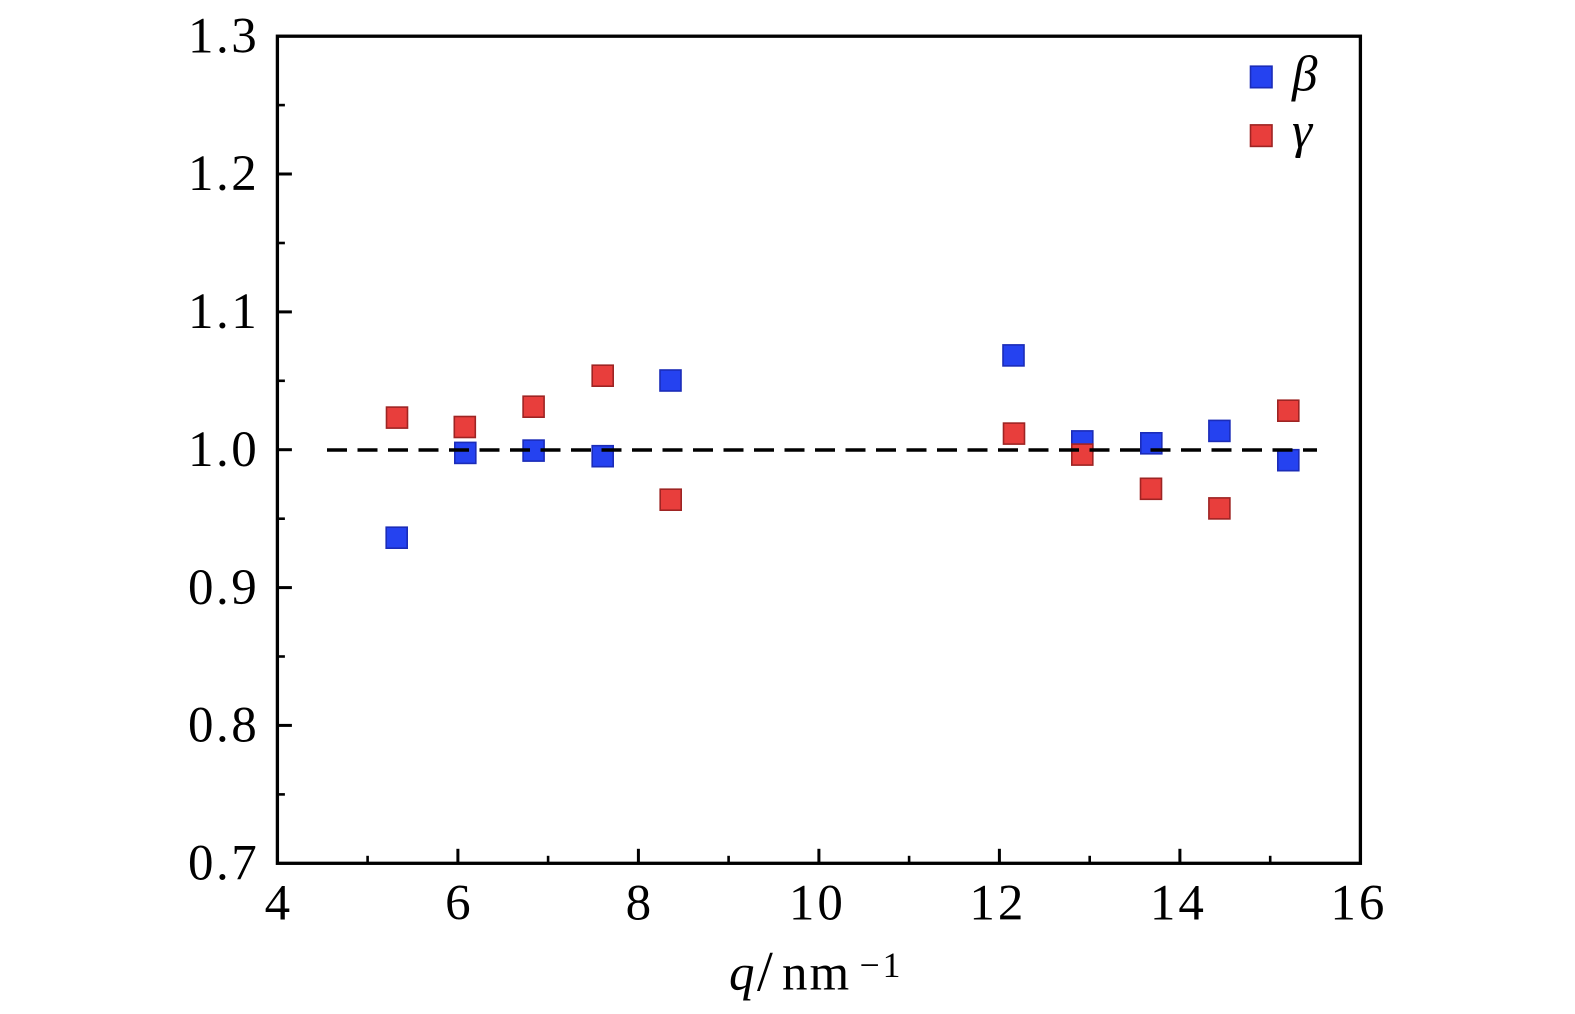  Describe the element at coordinates (458, 904) in the screenshot. I see `svg-text: 6` at that location.